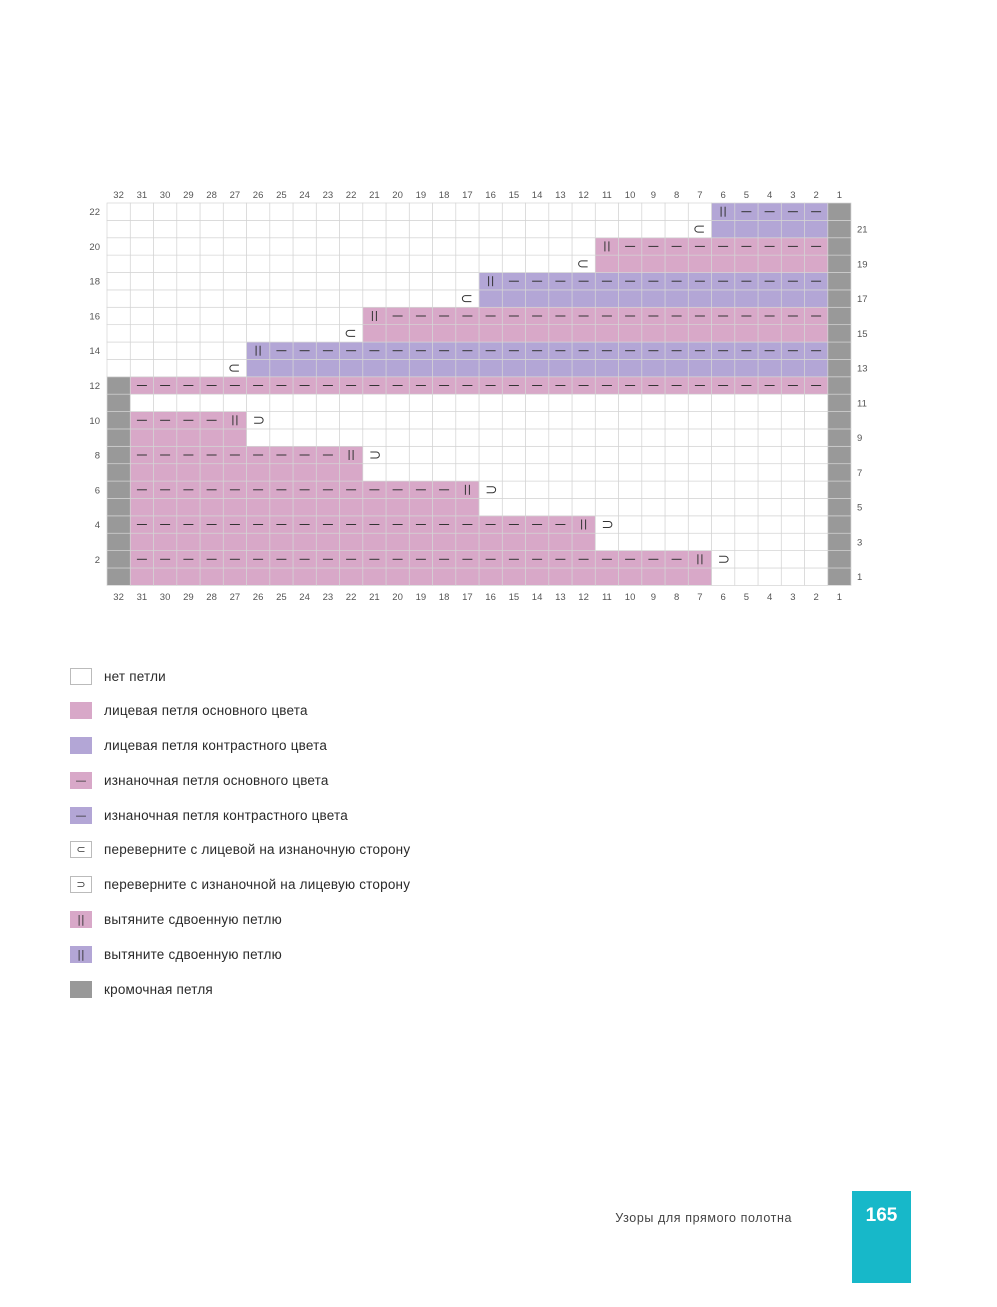 Image resolution: width=997 pixels, height=1307 pixels. What do you see at coordinates (328, 195) in the screenshot?
I see `col-label-top: 23` at bounding box center [328, 195].